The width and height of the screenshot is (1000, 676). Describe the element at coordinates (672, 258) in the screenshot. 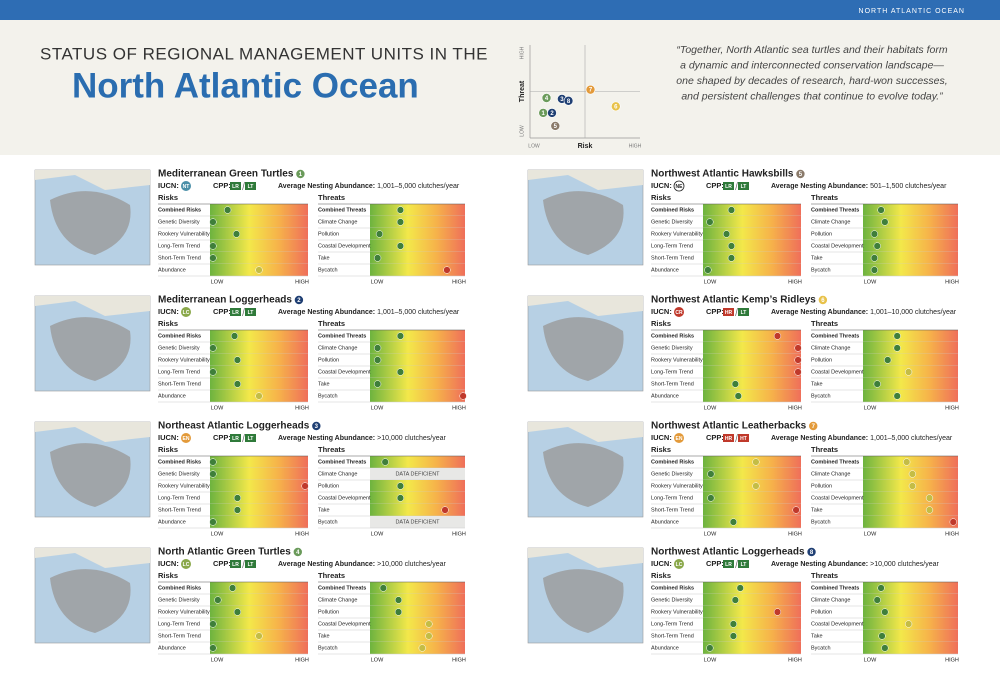

I see `row-label: Short-Term Trend` at that location.